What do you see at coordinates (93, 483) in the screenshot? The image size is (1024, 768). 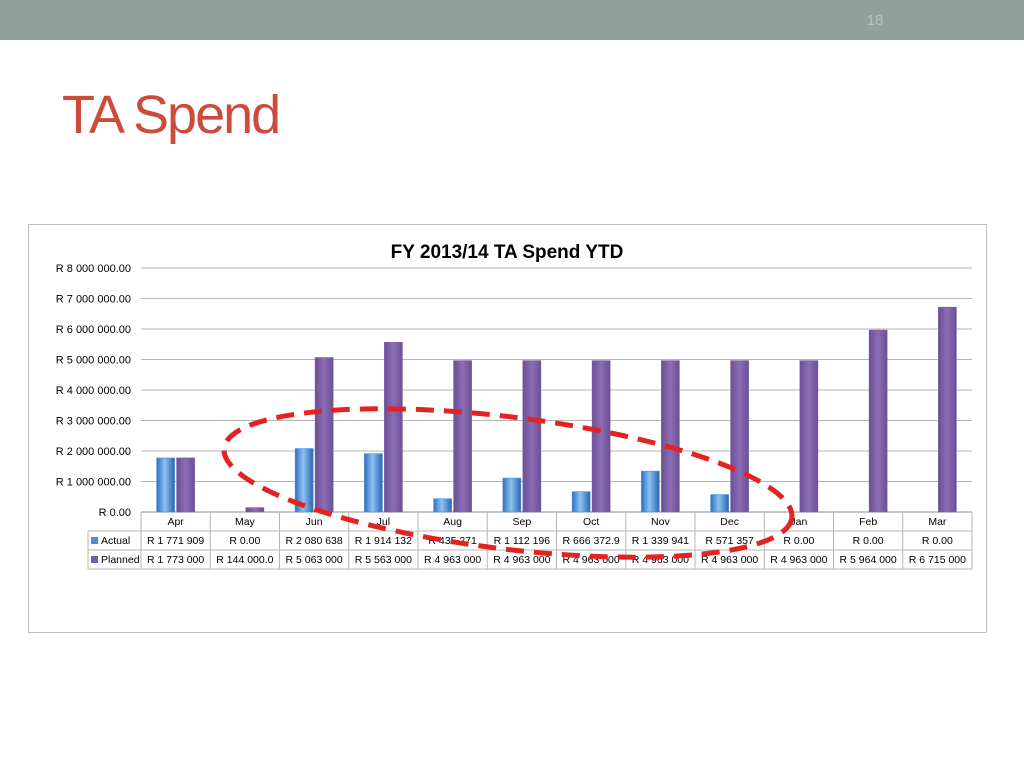 I see `y-tick-label: R 1 000 000.00` at bounding box center [93, 483].